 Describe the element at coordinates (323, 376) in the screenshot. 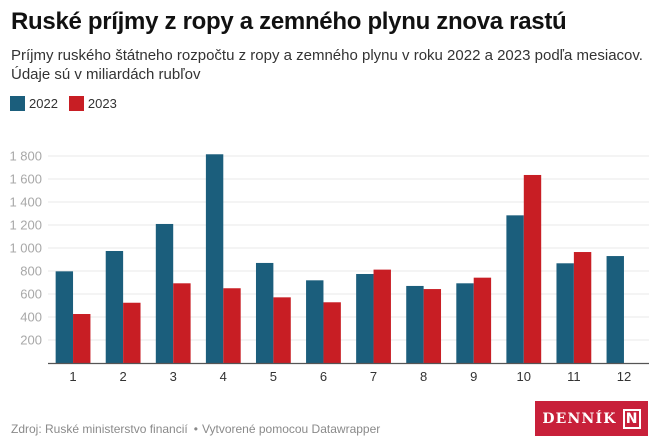

I see `x-tick-label: 6` at that location.